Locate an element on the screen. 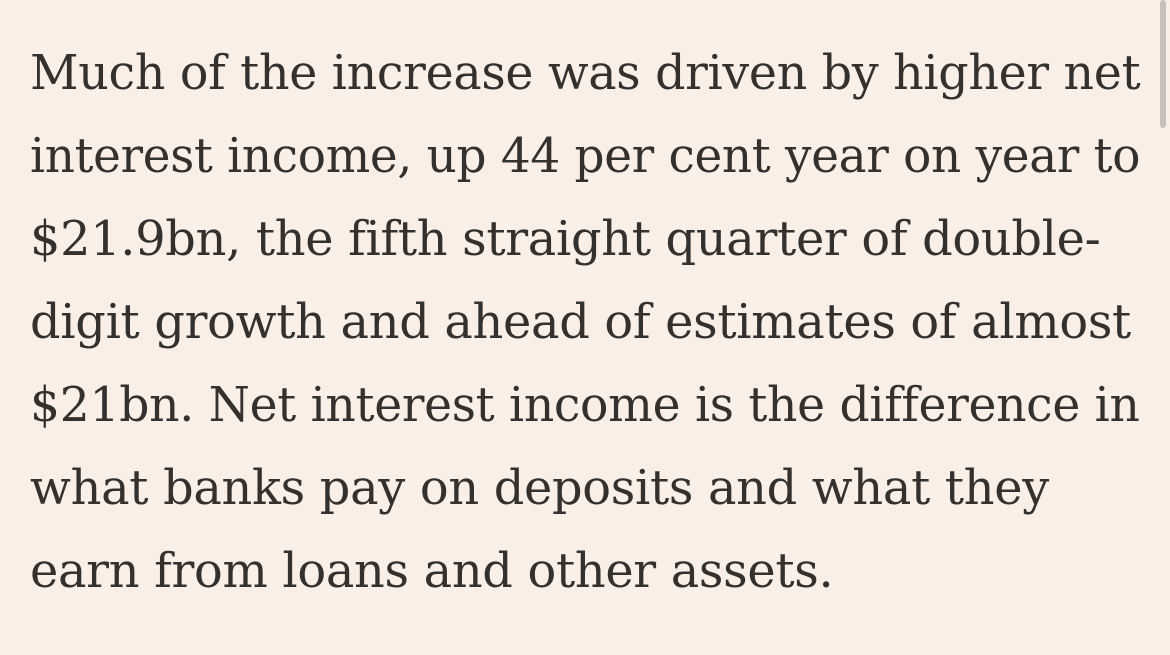  paragraph-line: what banks pay on deposits and what they is located at coordinates (539, 488).